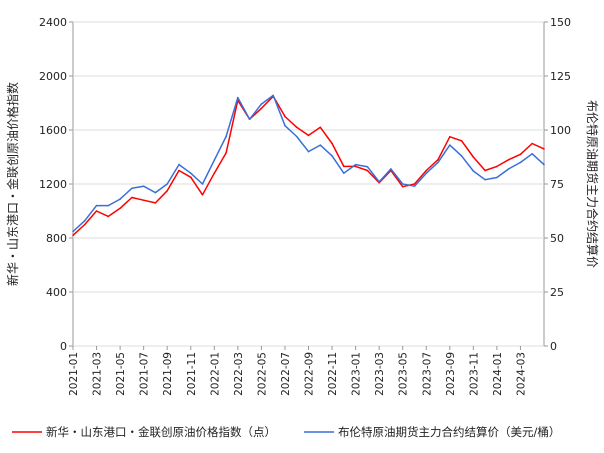 This screenshot has height=453, width=604. What do you see at coordinates (56, 238) in the screenshot?
I see `left-tick-label: 800` at bounding box center [56, 238].